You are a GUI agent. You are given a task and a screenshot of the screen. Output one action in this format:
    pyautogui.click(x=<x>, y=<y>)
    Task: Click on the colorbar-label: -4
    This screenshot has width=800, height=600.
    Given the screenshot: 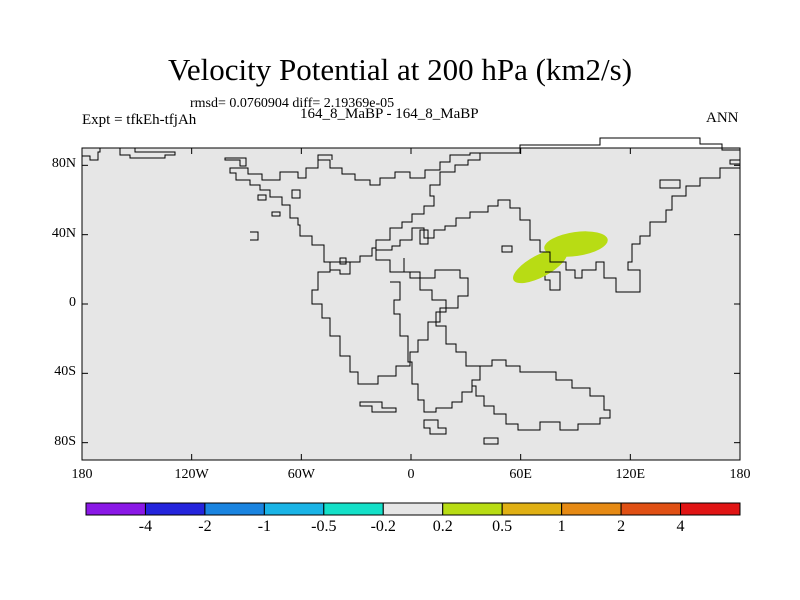 What is the action you would take?
    pyautogui.click(x=145, y=526)
    